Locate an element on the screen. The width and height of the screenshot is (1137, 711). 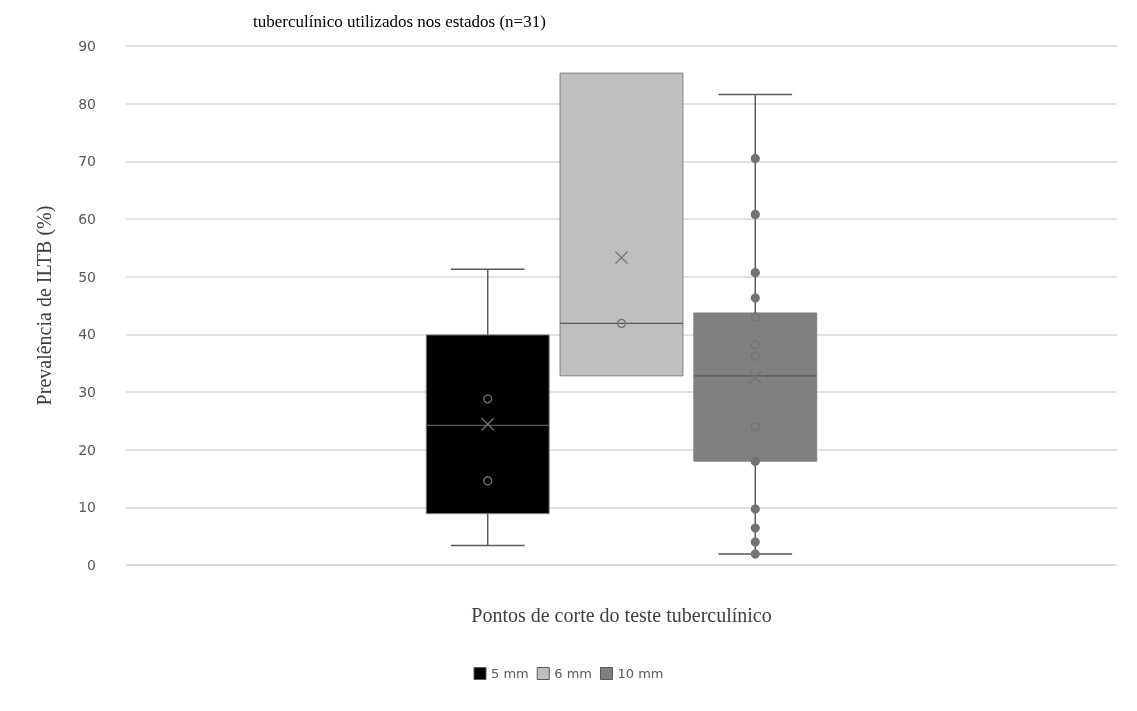
y-tick-label: 40 is located at coordinates (87, 334).